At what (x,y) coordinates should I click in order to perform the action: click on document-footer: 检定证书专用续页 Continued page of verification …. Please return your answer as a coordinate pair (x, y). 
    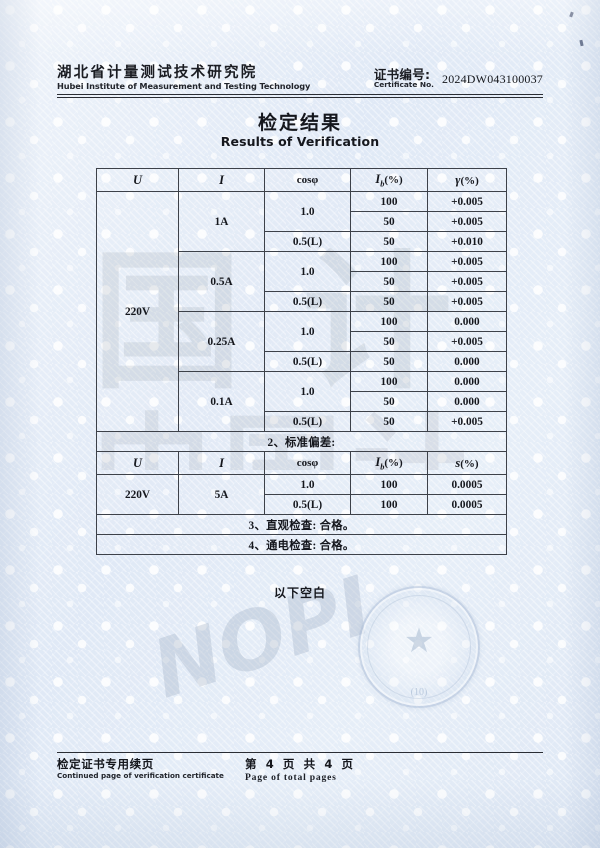
    Looking at the image, I should click on (300, 767).